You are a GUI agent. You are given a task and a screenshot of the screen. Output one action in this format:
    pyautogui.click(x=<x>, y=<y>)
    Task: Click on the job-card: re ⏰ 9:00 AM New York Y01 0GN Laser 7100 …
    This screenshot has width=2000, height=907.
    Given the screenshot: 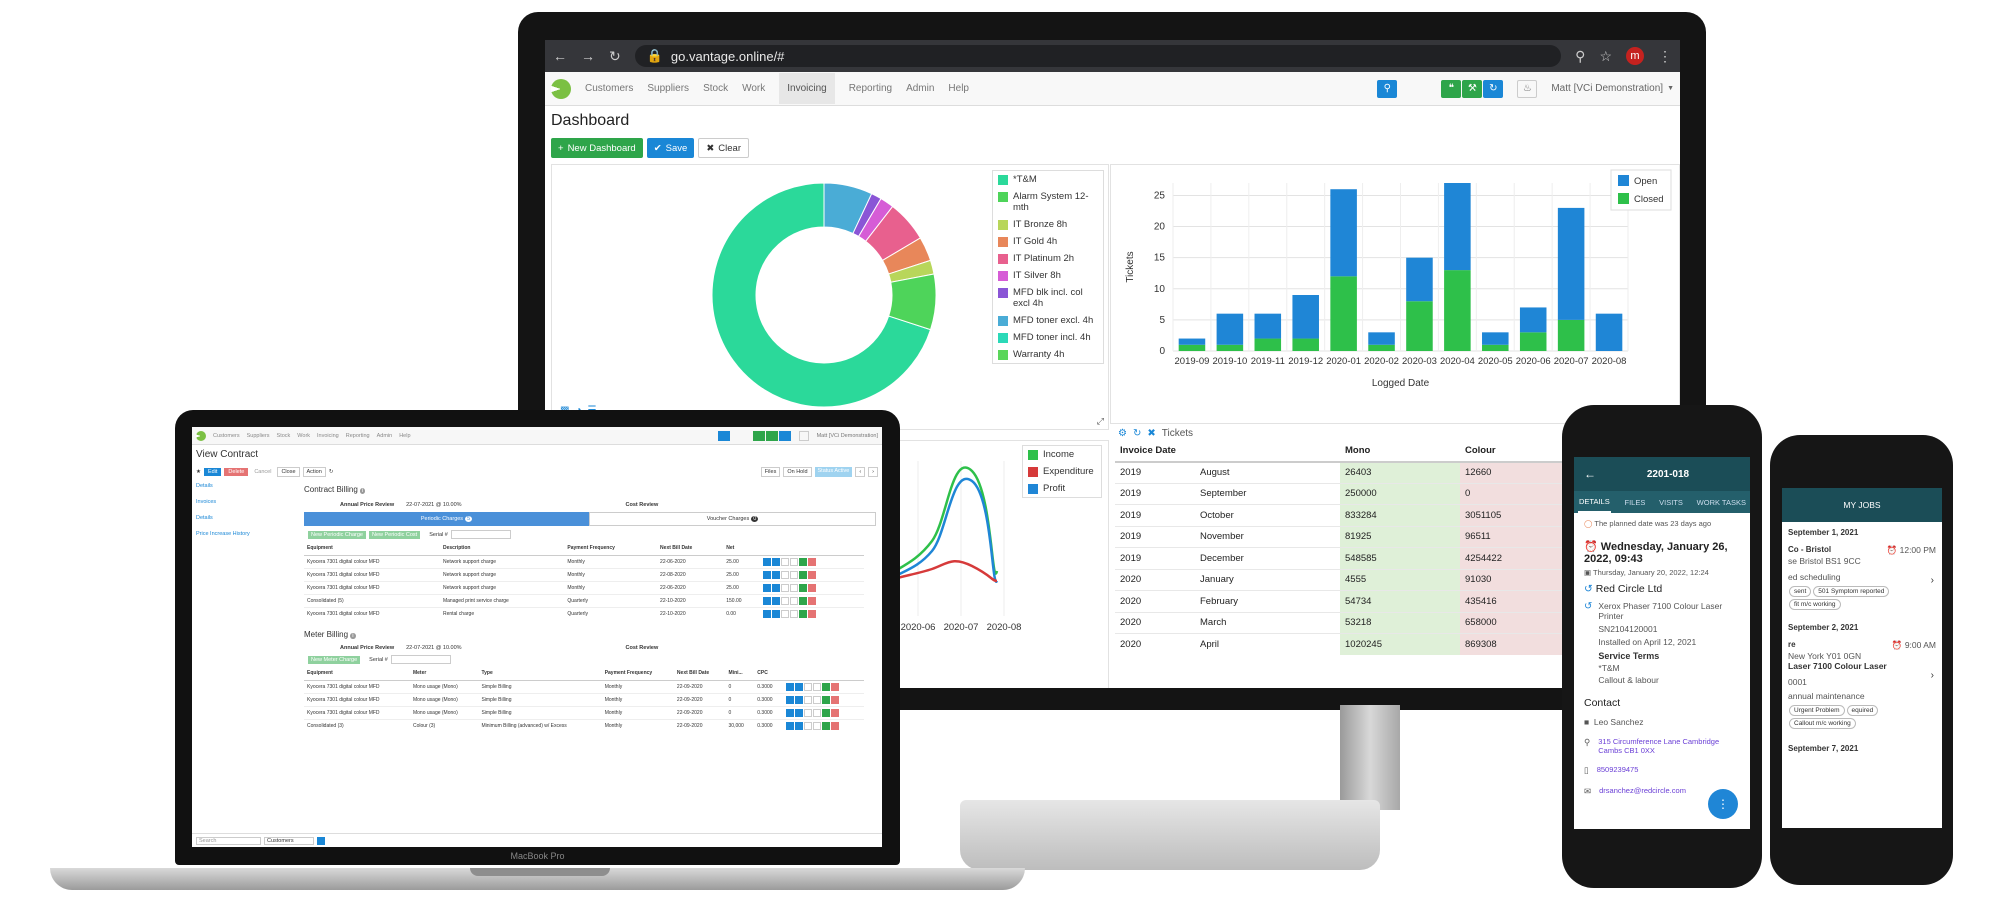 What is the action you would take?
    pyautogui.click(x=1862, y=684)
    